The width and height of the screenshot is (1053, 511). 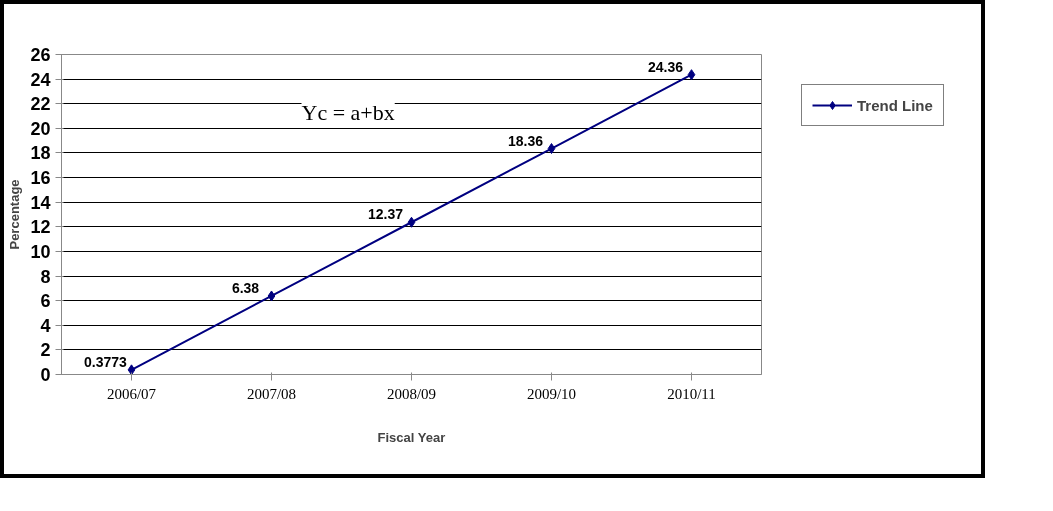 I want to click on x-tick-label: 2010/11, so click(x=691, y=393).